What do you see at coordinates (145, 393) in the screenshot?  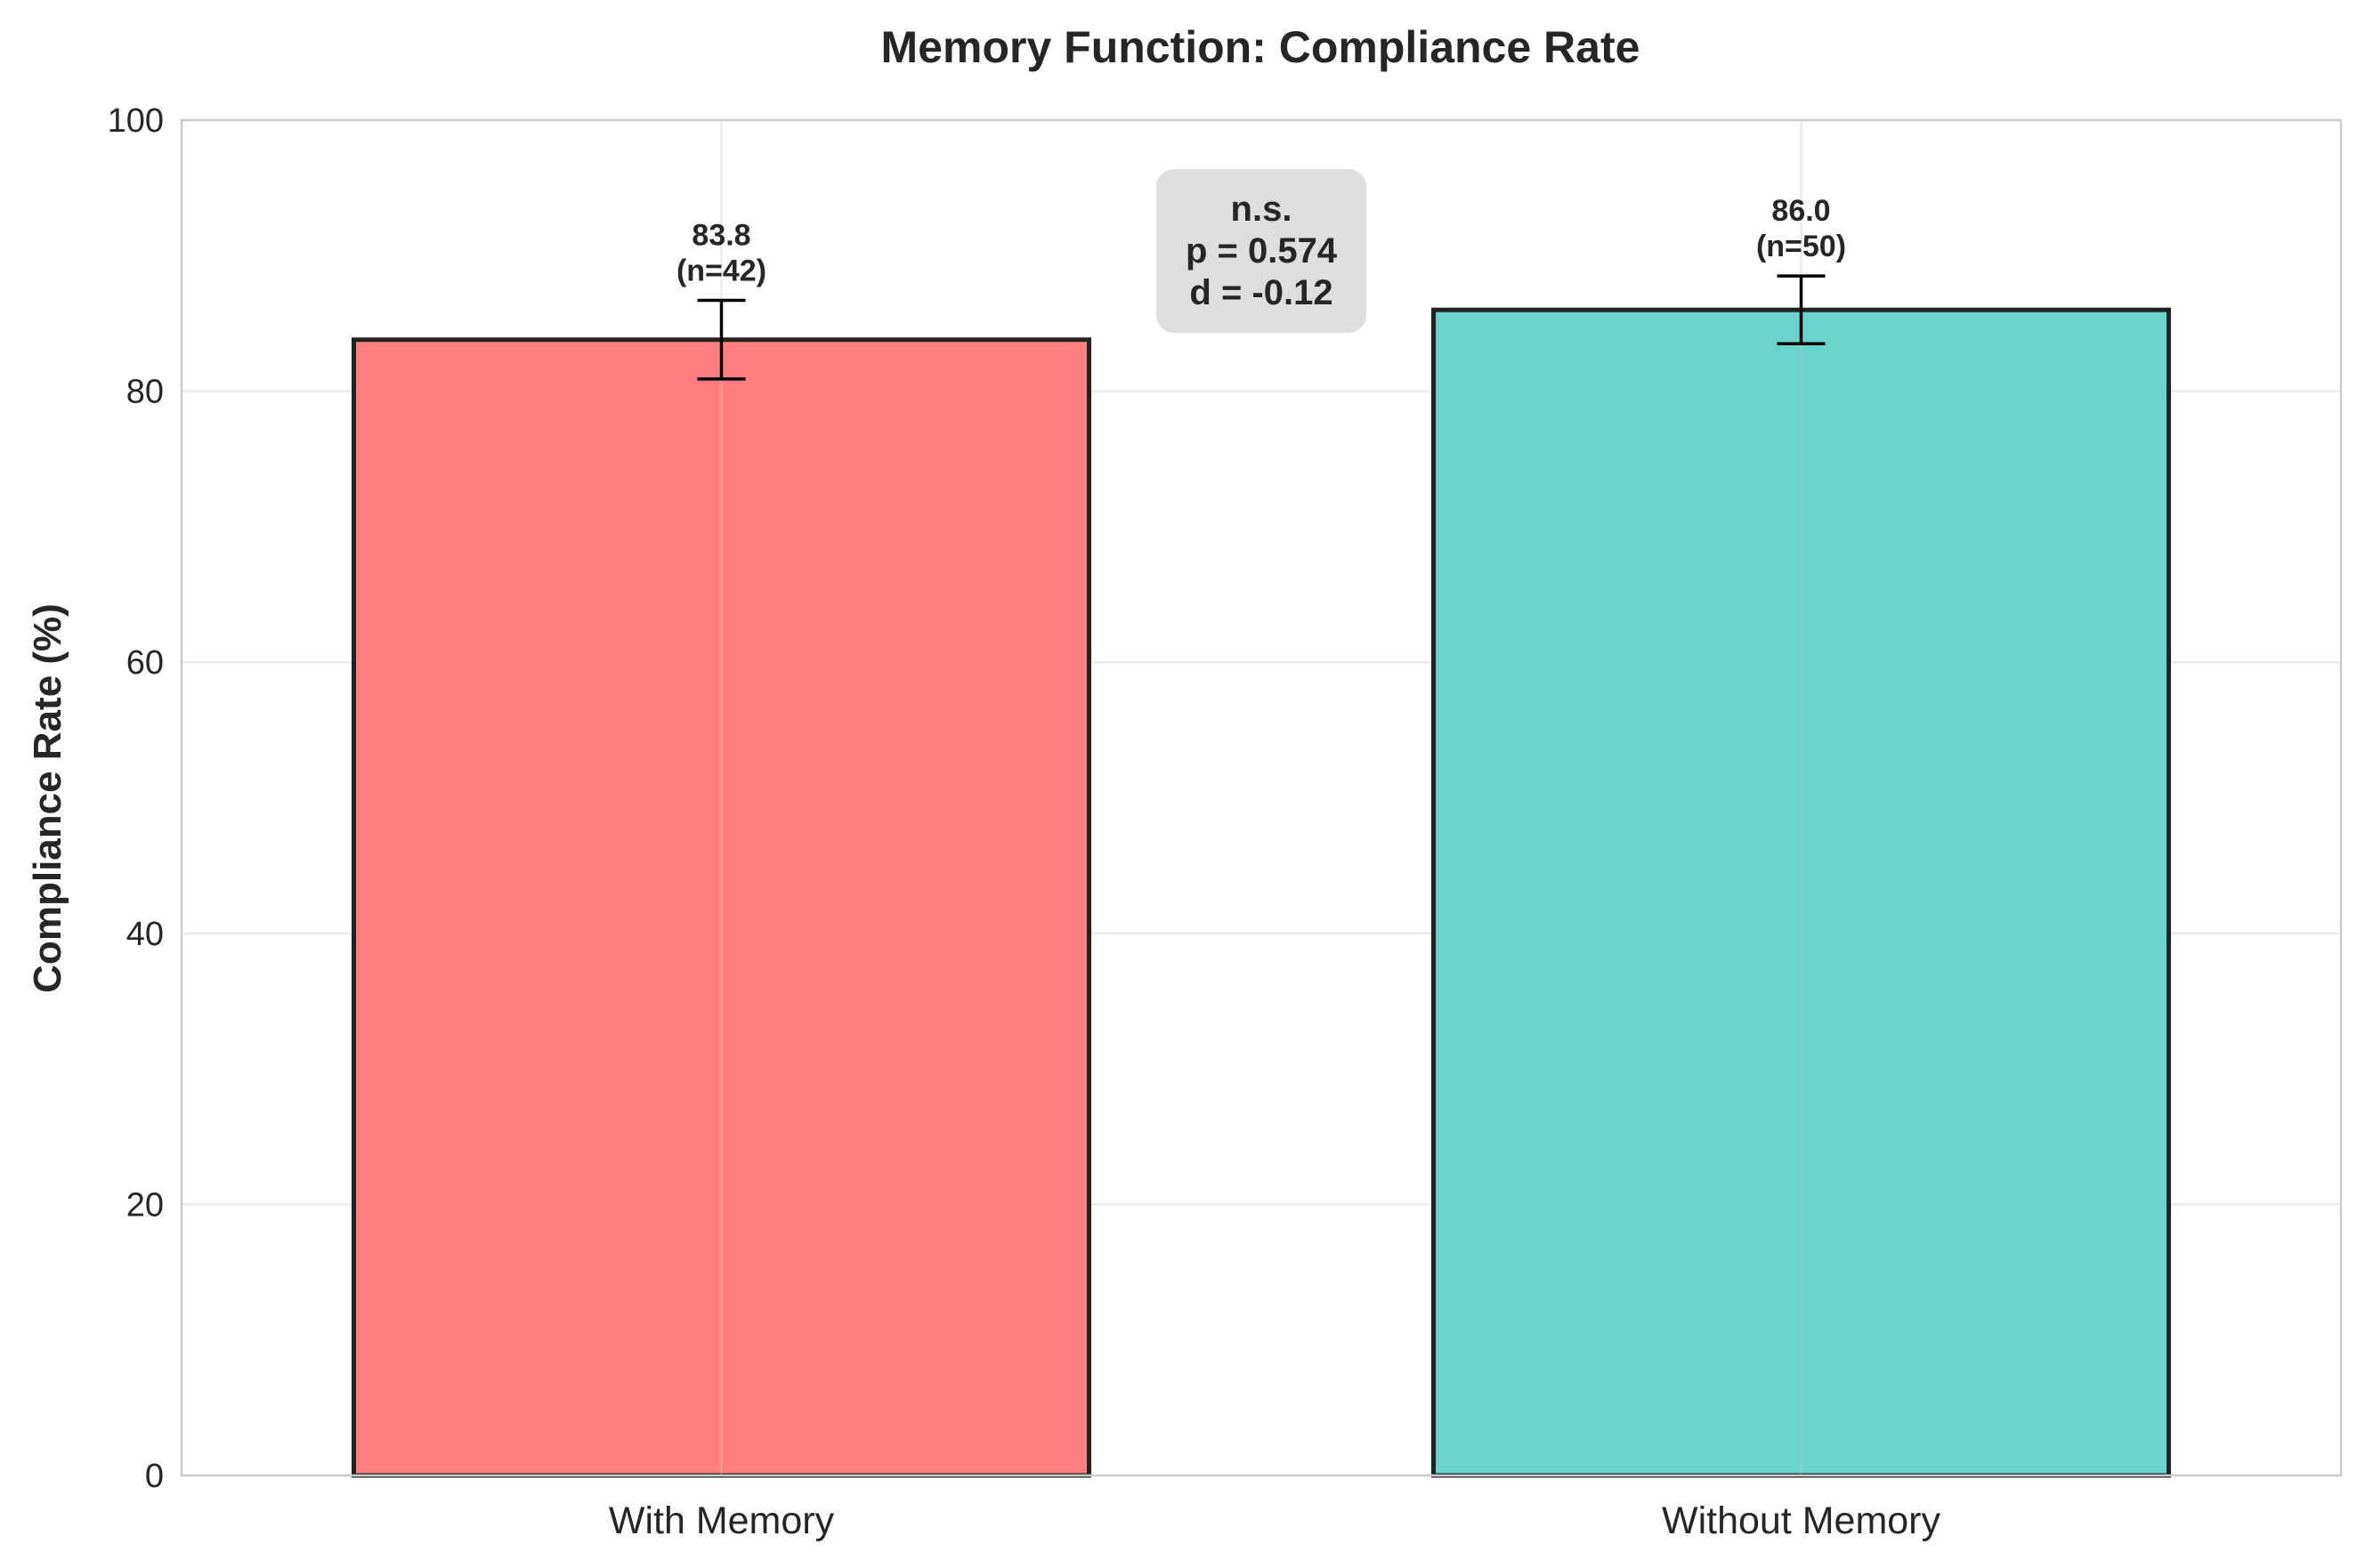 I see `y-tick-label-80: 80` at bounding box center [145, 393].